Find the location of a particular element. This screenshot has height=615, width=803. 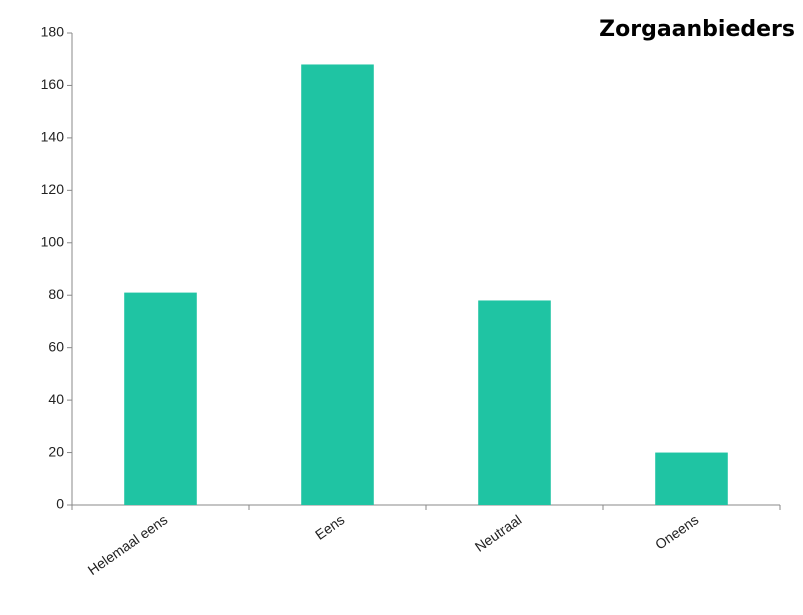

y-tick-label: 60 is located at coordinates (56, 346).